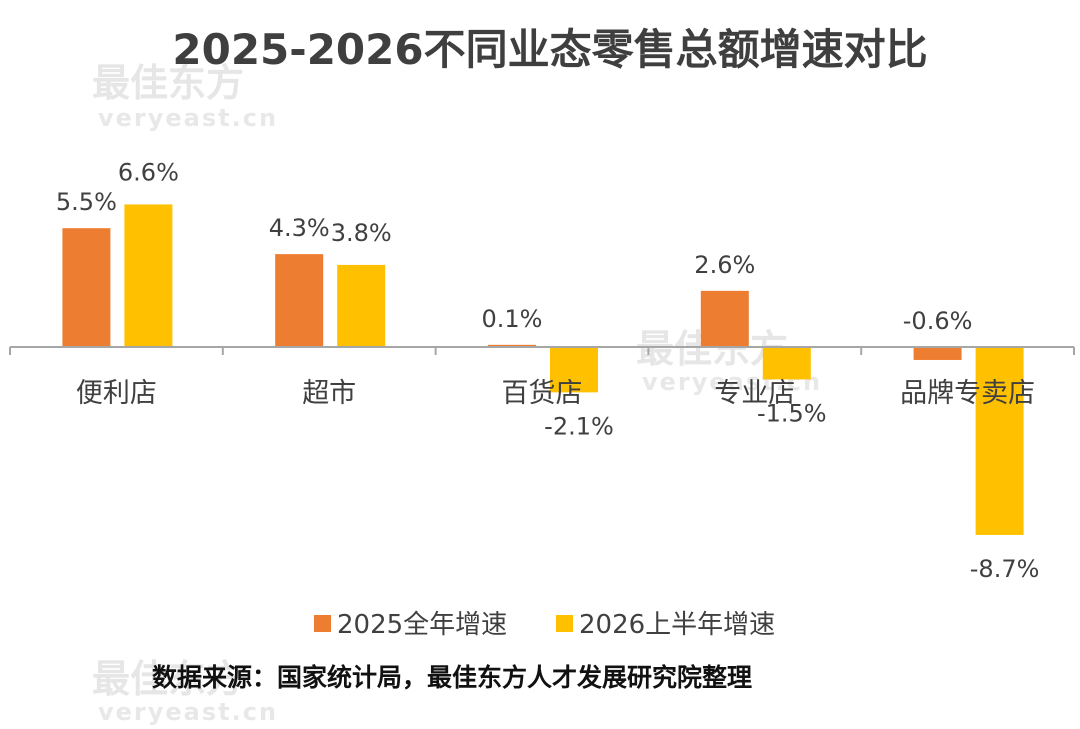  Describe the element at coordinates (564, 623) in the screenshot. I see `legend-swatch-2026` at that location.